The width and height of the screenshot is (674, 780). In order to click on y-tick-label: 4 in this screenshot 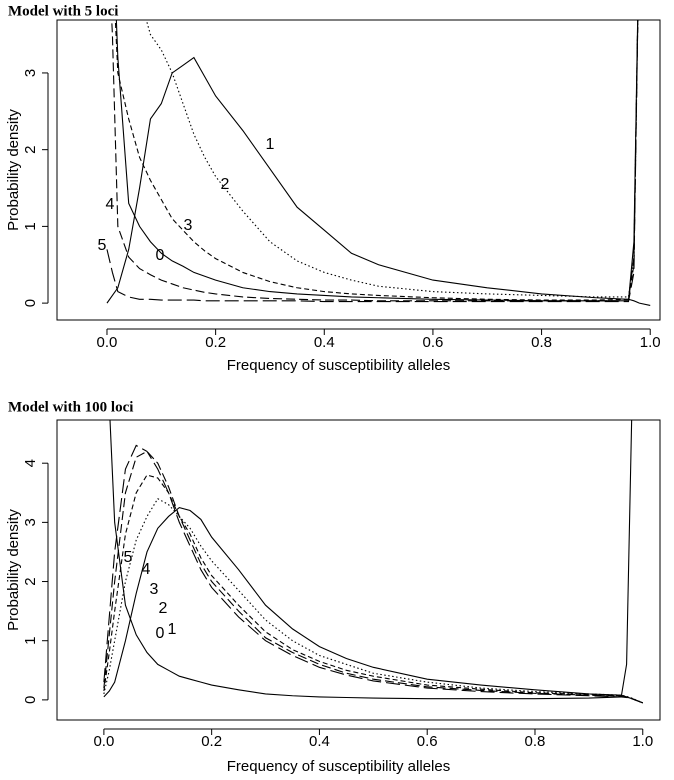, I will do `click(30, 463)`.